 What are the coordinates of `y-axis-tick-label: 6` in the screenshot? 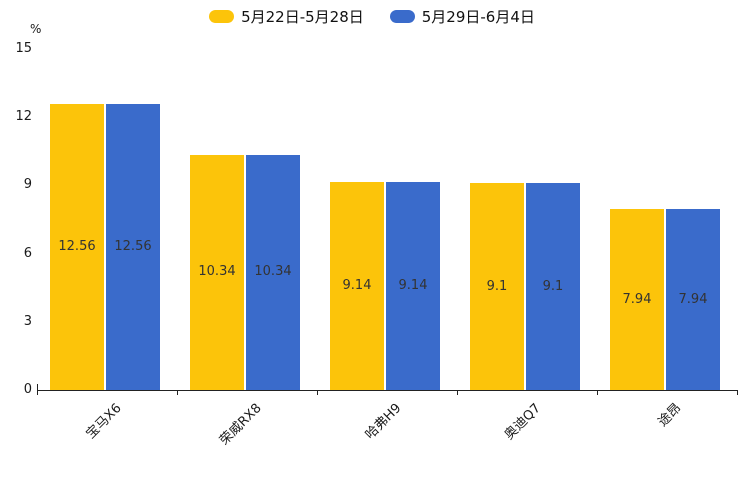 It's located at (27, 253).